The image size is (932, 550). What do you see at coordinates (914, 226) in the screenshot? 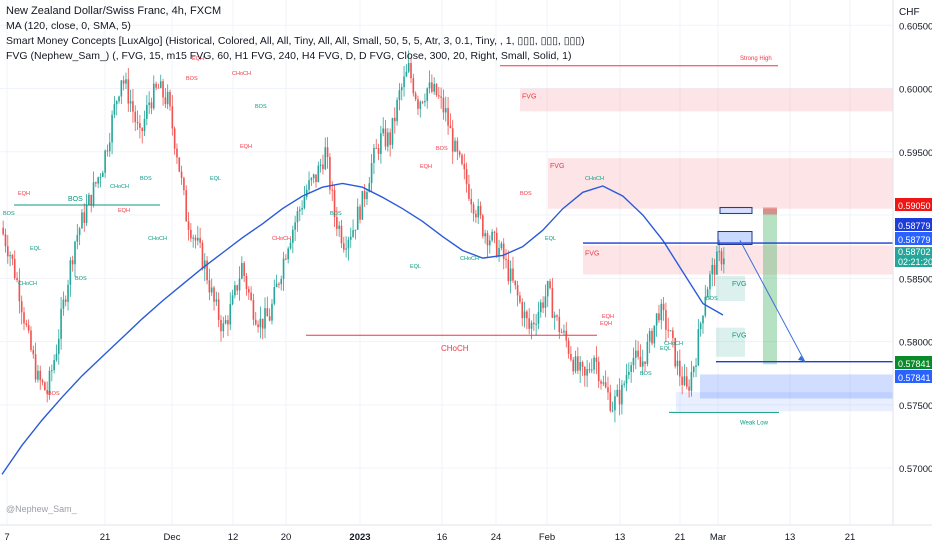
I see `price-tag-label: 0.58779` at bounding box center [914, 226].